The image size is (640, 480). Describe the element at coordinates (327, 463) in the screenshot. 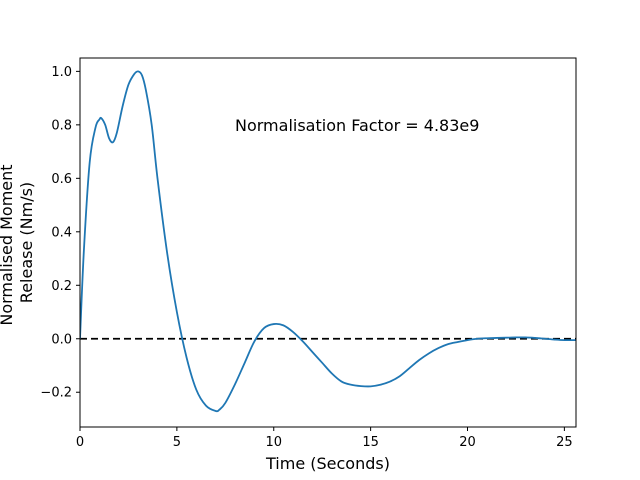

I see `x-axis-label: Time (Seconds)` at that location.